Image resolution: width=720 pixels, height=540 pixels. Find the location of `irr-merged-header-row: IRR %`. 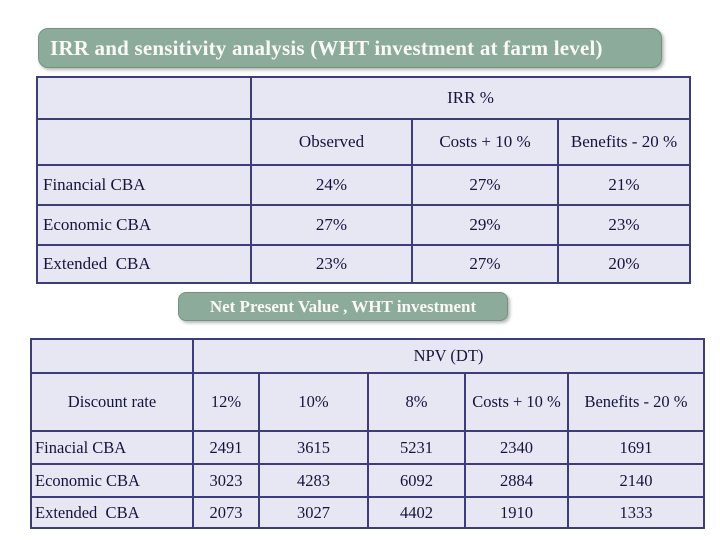

irr-merged-header-row: IRR % is located at coordinates (364, 98).